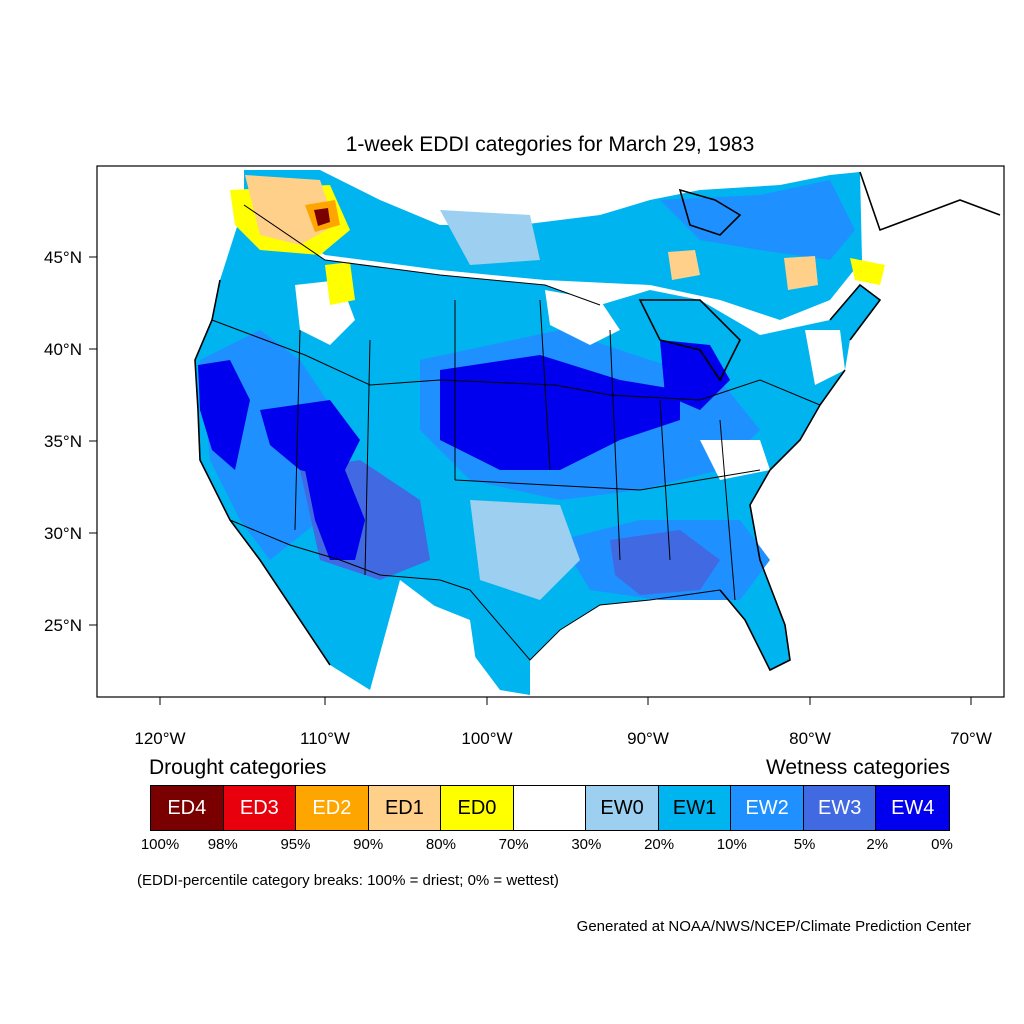  What do you see at coordinates (238, 767) in the screenshot?
I see `drought-heading: Drought categories` at bounding box center [238, 767].